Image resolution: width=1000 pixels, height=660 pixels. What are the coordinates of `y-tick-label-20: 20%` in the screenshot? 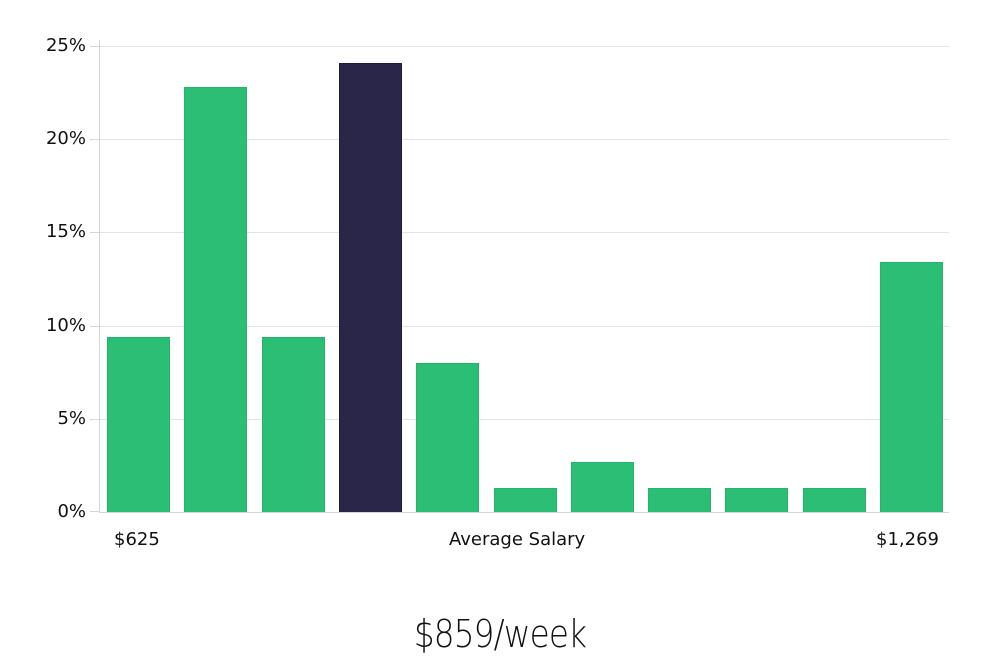 It's located at (65, 138).